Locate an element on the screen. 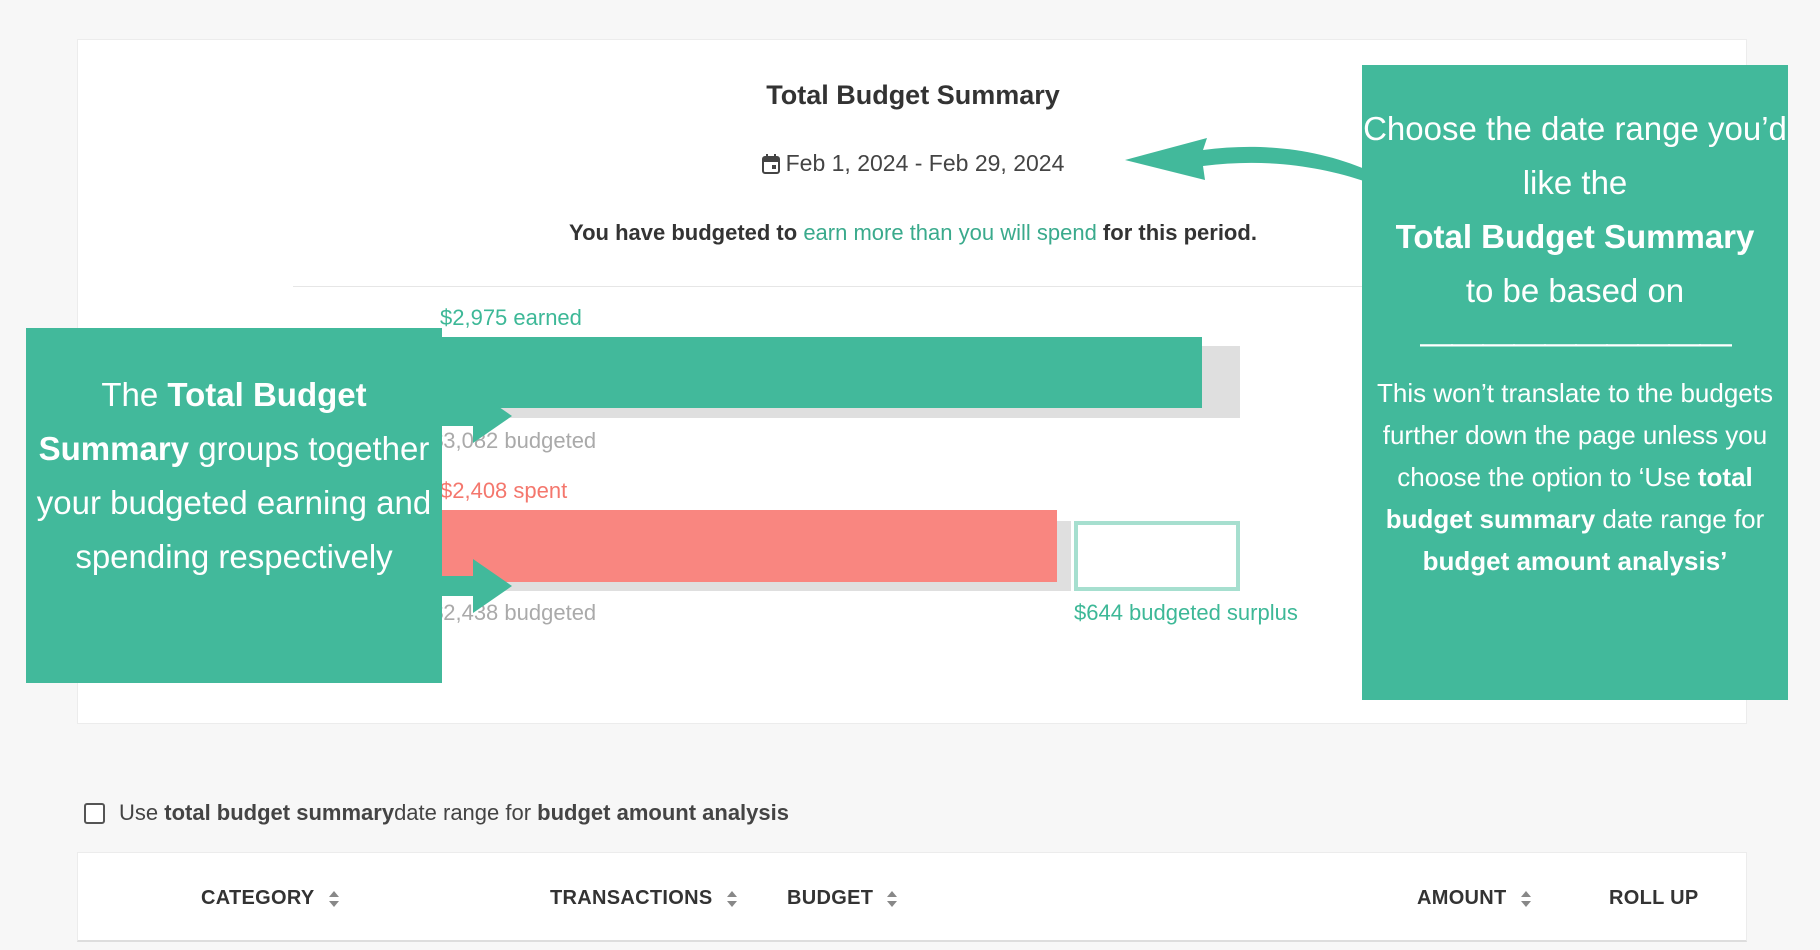 The height and width of the screenshot is (950, 1820). column-header-label: BUDGET is located at coordinates (830, 898).